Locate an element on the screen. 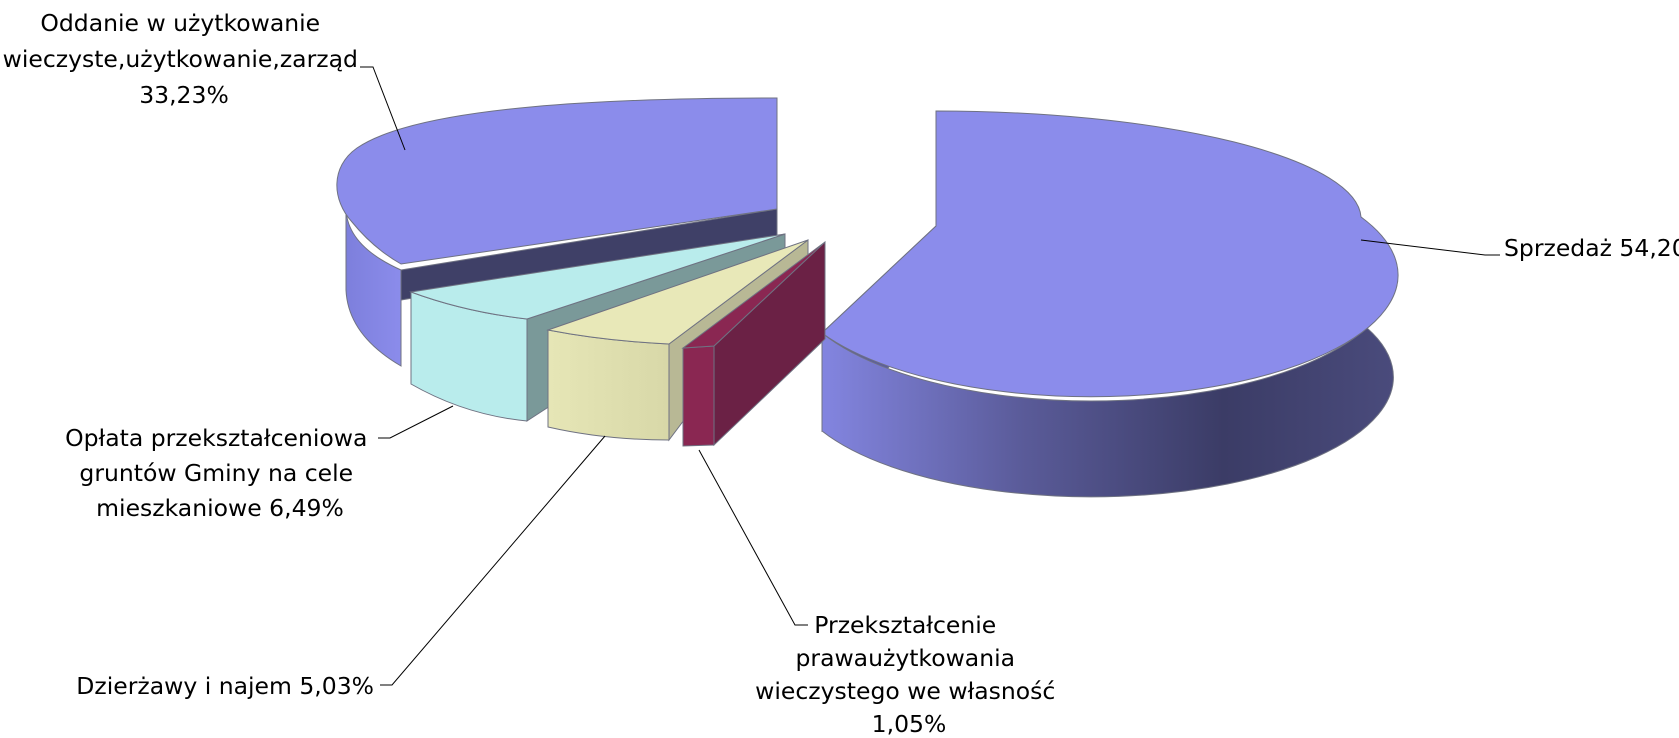 This screenshot has width=1679, height=738. label-dzierzawy: Dzierżawy i najem 5,03% is located at coordinates (225, 686).